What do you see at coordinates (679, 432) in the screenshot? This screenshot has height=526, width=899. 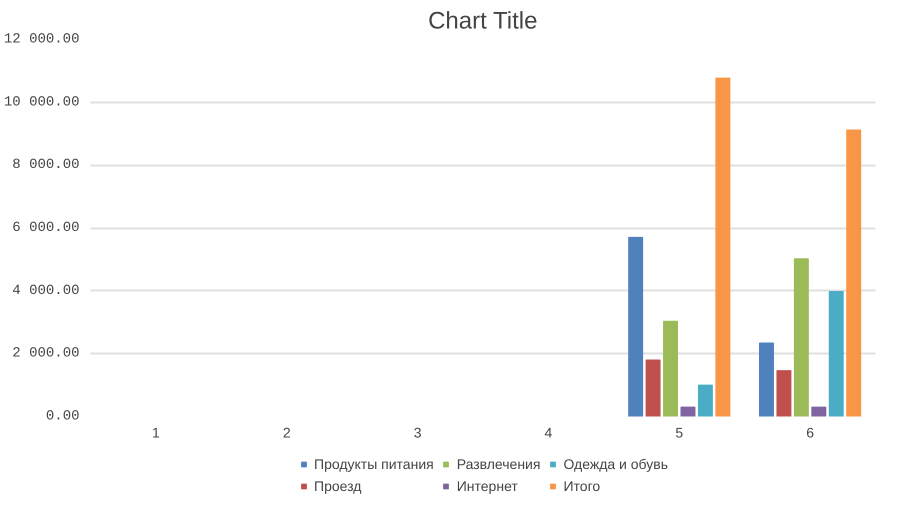 I see `x-tick-label: 5` at bounding box center [679, 432].